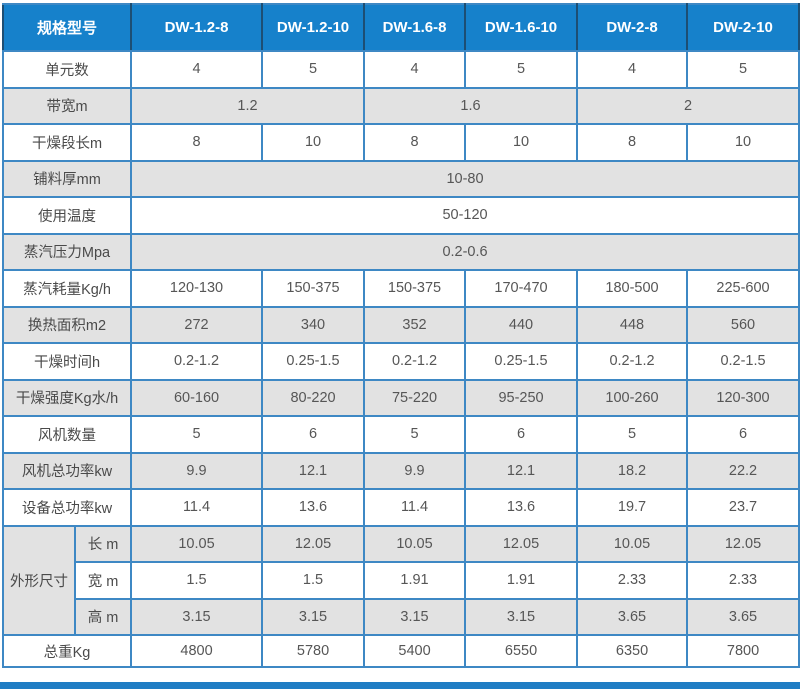  What do you see at coordinates (67, 651) in the screenshot?
I see `row-label: 总重Kg` at bounding box center [67, 651].